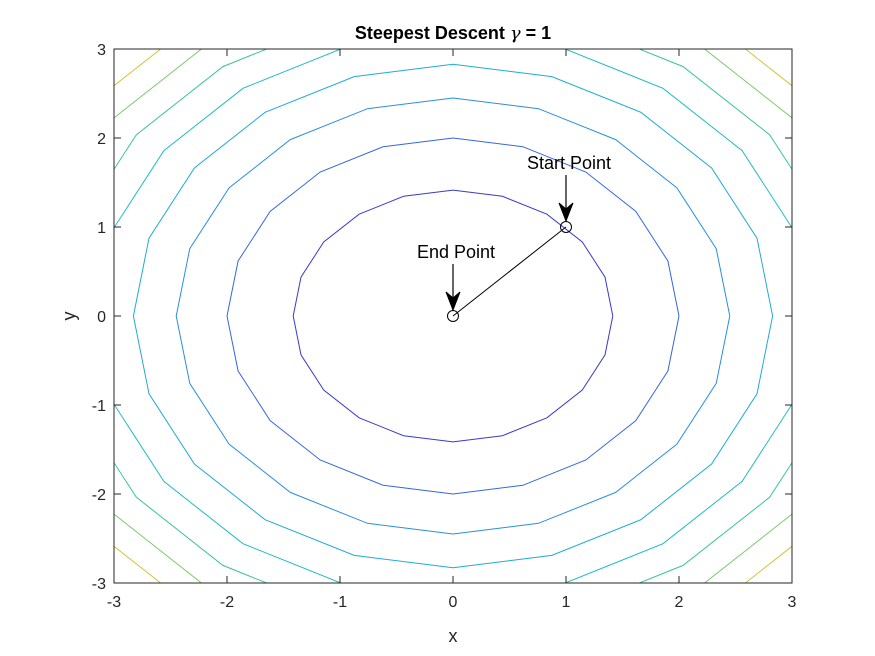 The height and width of the screenshot is (656, 875). Describe the element at coordinates (515, 33) in the screenshot. I see `title-gamma-symbol: γ` at that location.